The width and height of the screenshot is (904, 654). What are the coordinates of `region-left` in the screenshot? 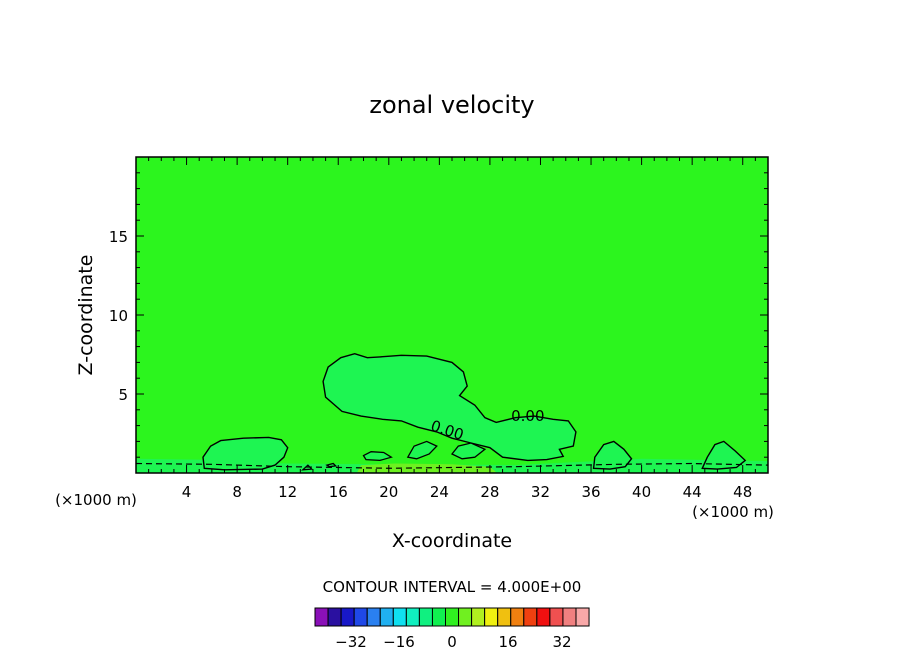 It's located at (245, 453).